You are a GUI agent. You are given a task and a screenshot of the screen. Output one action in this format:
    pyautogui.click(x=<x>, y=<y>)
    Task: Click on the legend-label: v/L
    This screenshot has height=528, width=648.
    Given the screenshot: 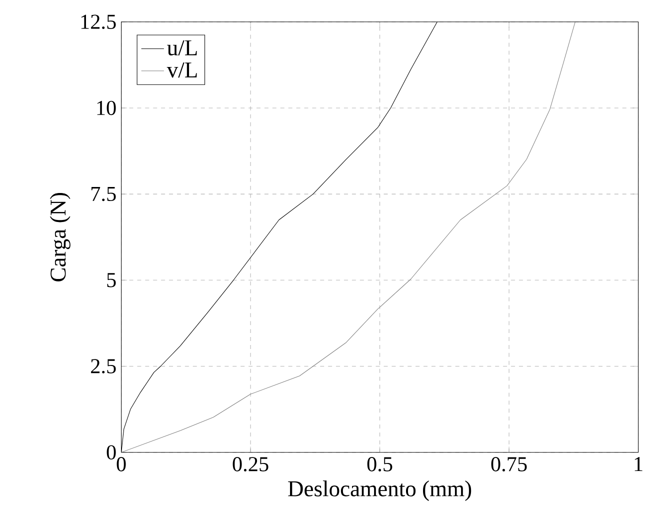 What is the action you would take?
    pyautogui.click(x=181, y=70)
    